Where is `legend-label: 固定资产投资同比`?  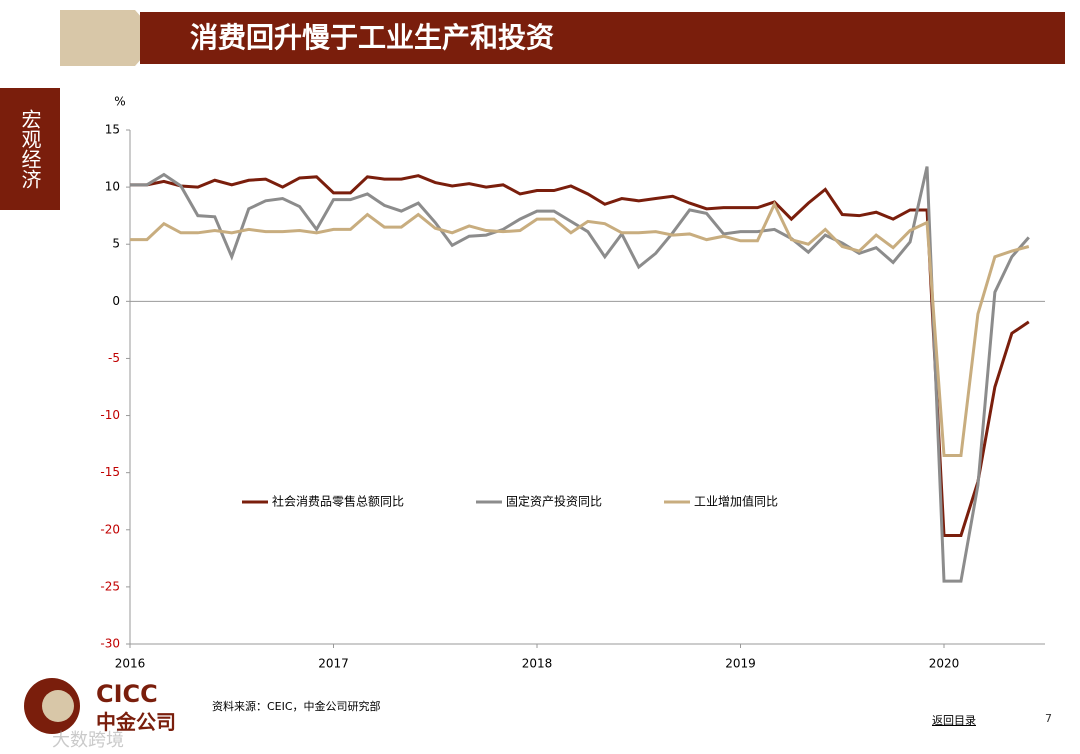 legend-label: 固定资产投资同比 is located at coordinates (554, 501).